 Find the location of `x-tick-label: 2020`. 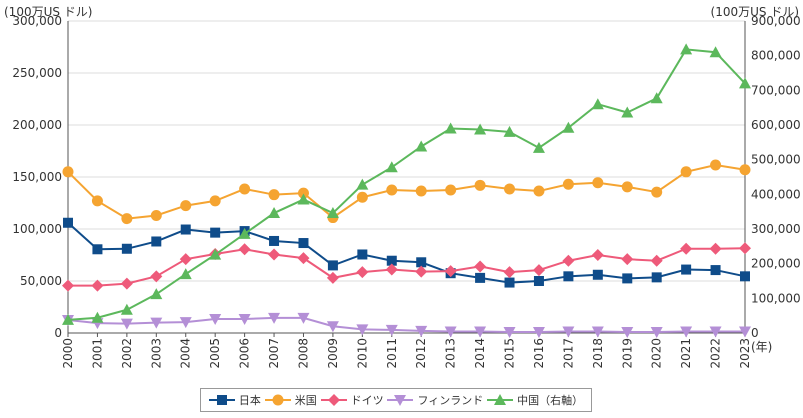

x-tick-label: 2020 is located at coordinates (657, 353).